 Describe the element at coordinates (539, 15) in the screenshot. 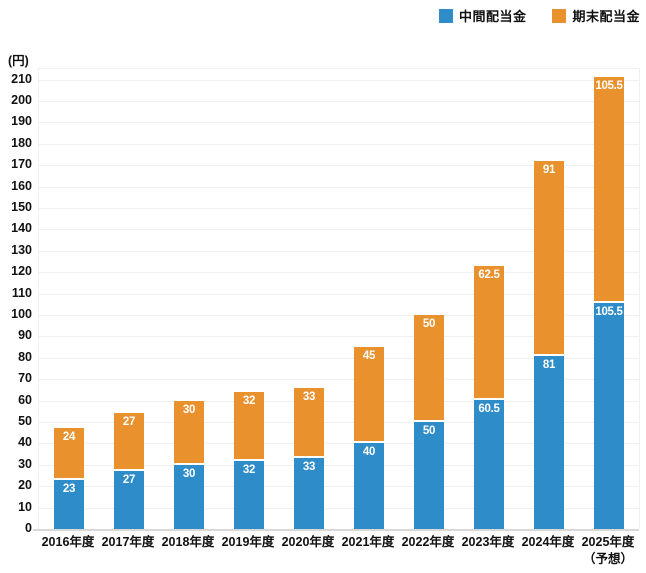

I see `chart-legend: 中間配当金 期末配当金` at that location.